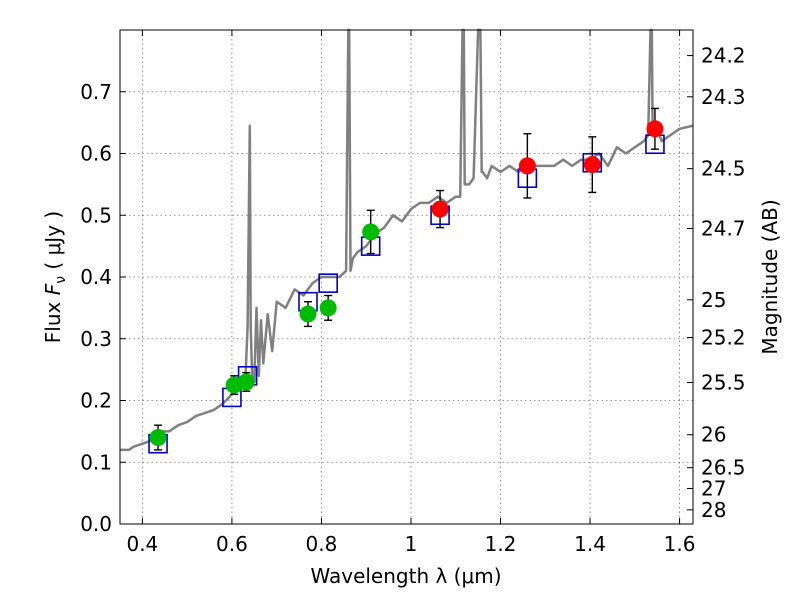 The image size is (800, 600). What do you see at coordinates (713, 510) in the screenshot?
I see `magnitude-tick-label: 28` at bounding box center [713, 510].